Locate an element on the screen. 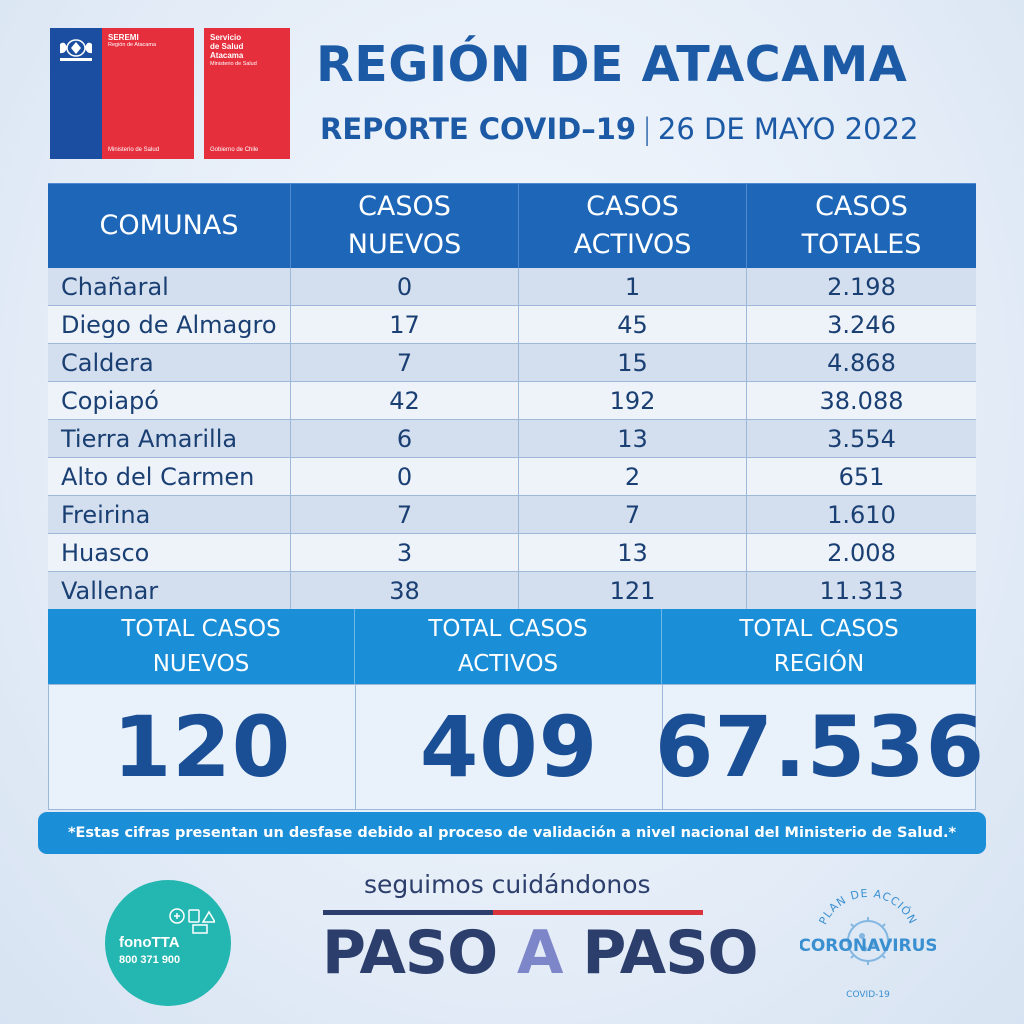 Image resolution: width=1024 pixels, height=1024 pixels. header-casos-totales-line1: CASOS is located at coordinates (861, 207).